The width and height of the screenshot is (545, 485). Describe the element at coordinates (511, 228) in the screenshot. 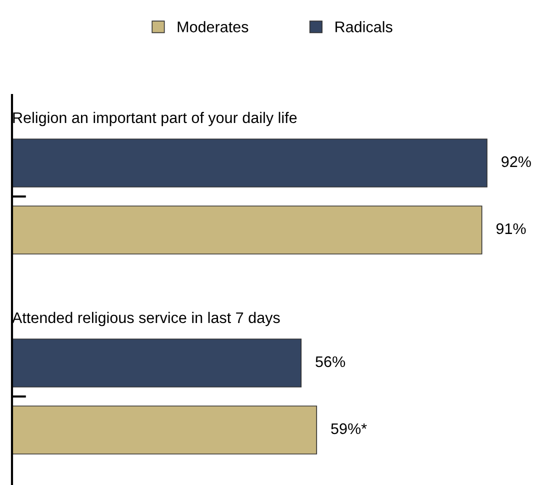

I see `data-label: 91%` at that location.